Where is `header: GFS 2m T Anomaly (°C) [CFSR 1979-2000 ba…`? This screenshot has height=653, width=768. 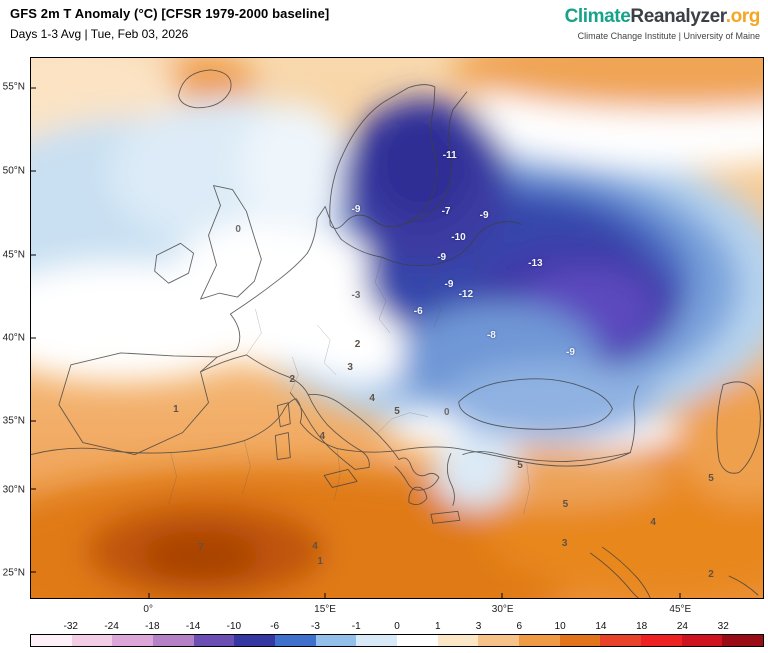 header: GFS 2m T Anomaly (°C) [CFSR 1979-2000 ba… is located at coordinates (385, 23).